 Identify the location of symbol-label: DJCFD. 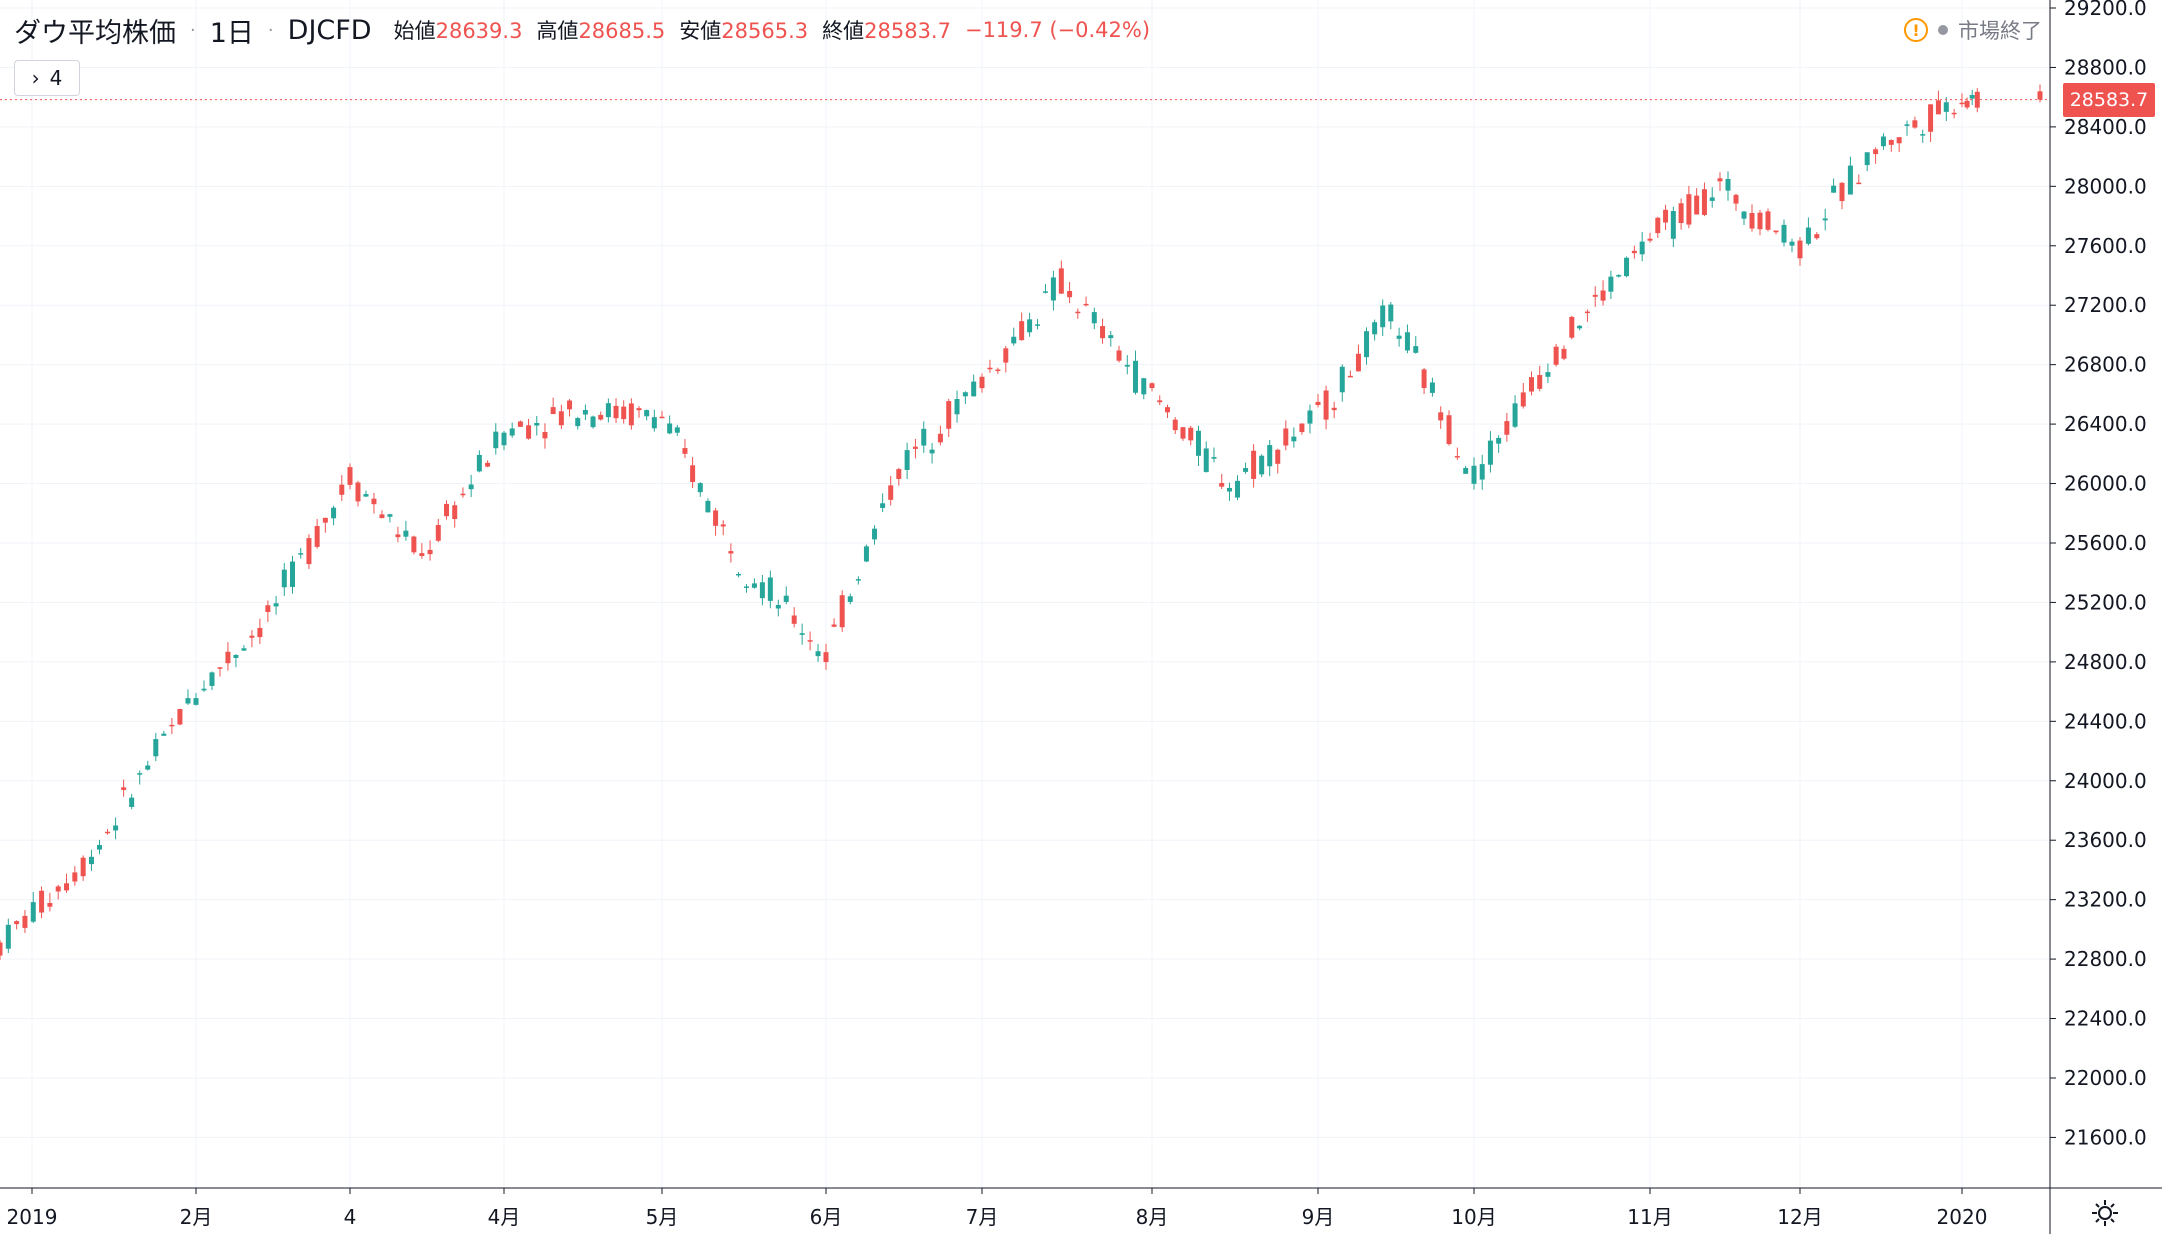
(329, 30).